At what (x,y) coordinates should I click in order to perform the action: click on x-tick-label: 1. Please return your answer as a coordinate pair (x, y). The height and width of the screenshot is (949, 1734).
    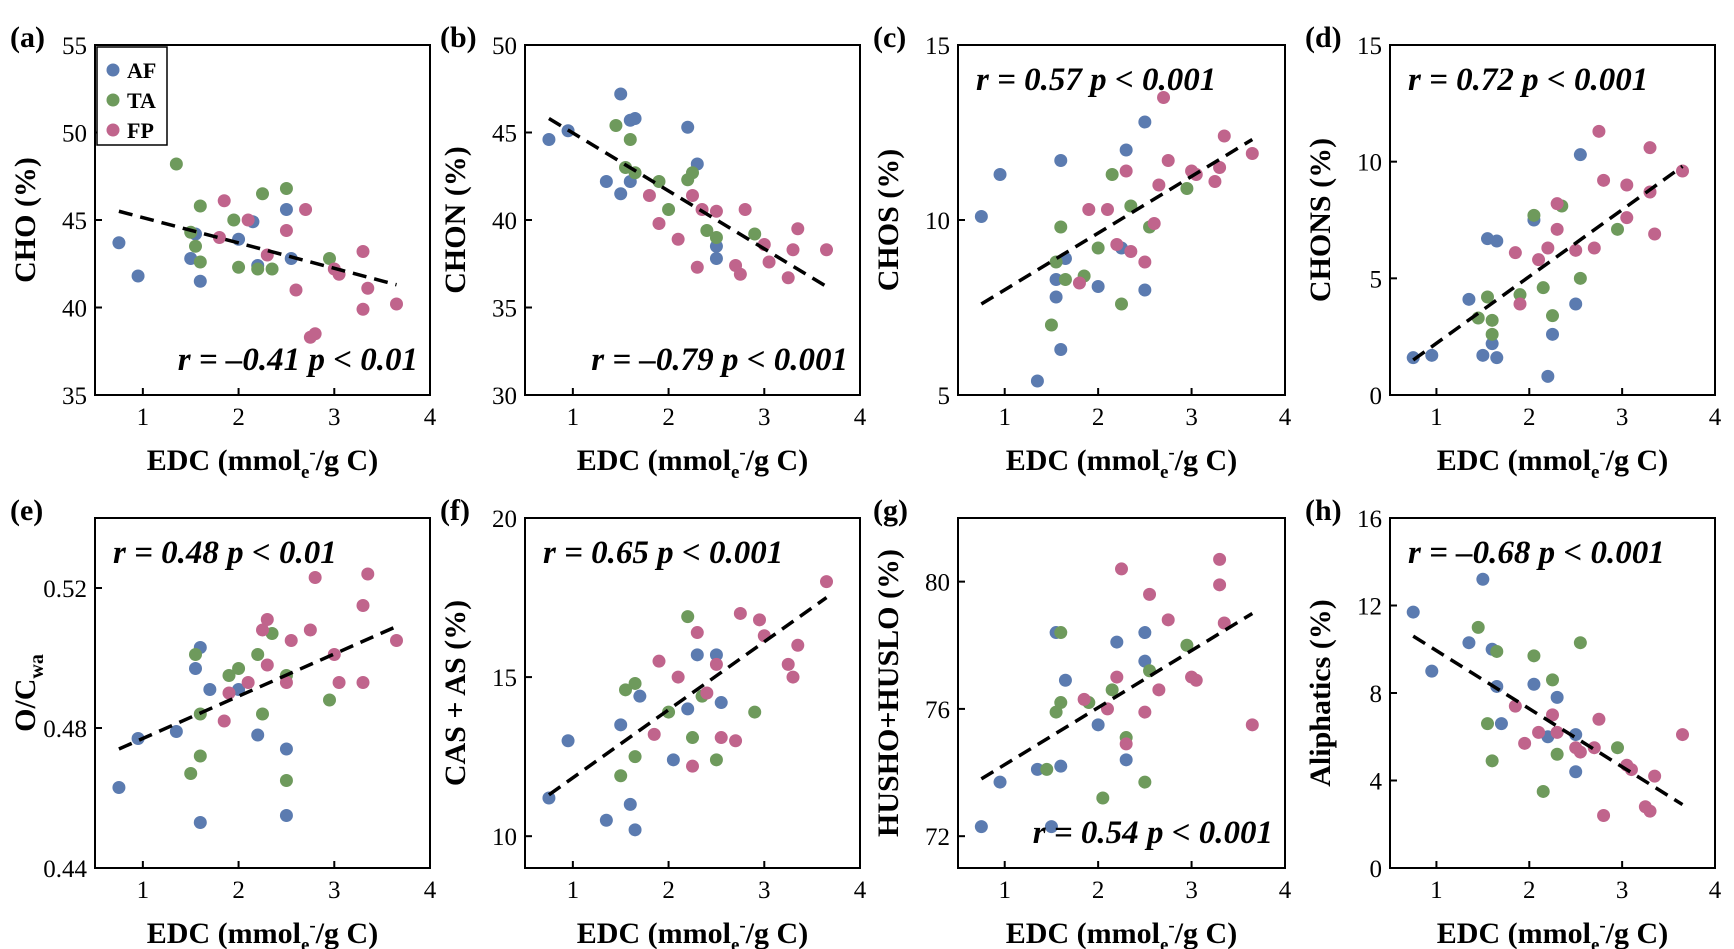
    Looking at the image, I should click on (1004, 890).